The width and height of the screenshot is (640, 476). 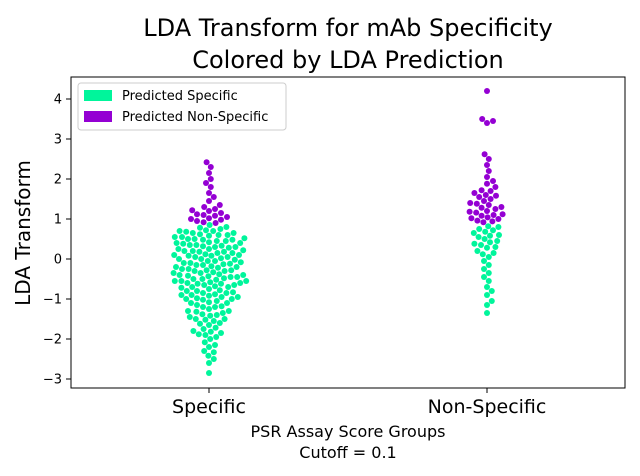 I want to click on chart-title-line-2: Colored by LDA Prediction, so click(x=348, y=60).